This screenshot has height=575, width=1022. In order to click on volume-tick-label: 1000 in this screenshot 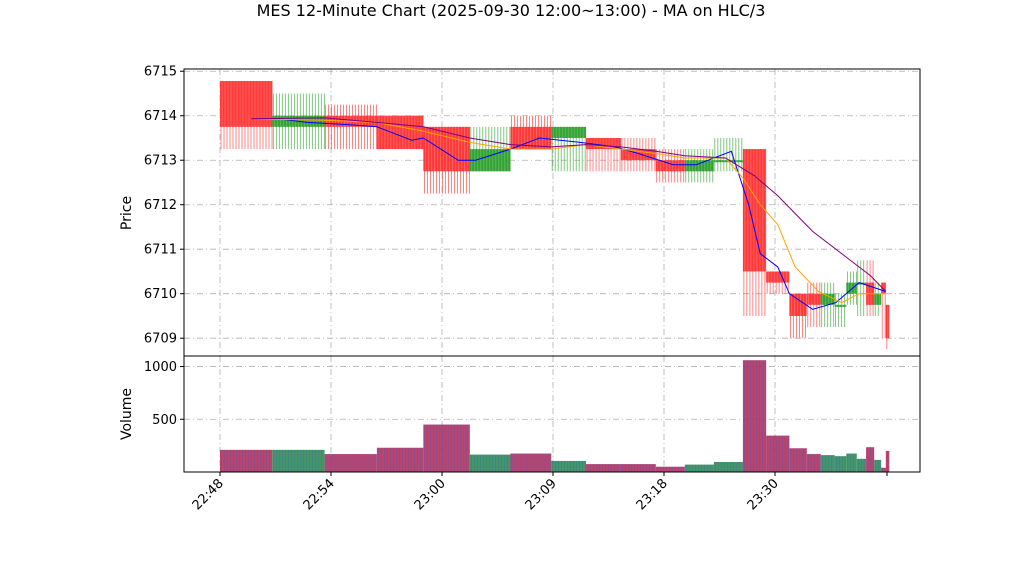, I will do `click(160, 367)`.